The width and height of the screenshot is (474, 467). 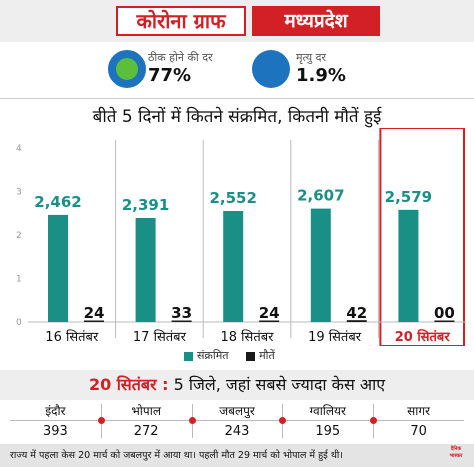 I want to click on district-name: सागर, so click(x=419, y=411).